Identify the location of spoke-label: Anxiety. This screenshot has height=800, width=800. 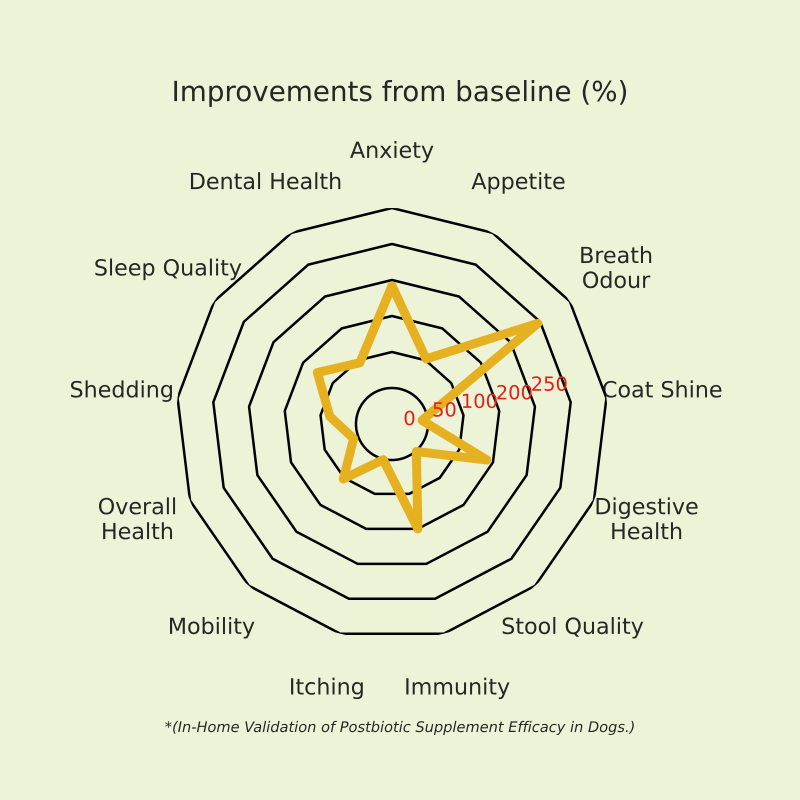
(392, 151).